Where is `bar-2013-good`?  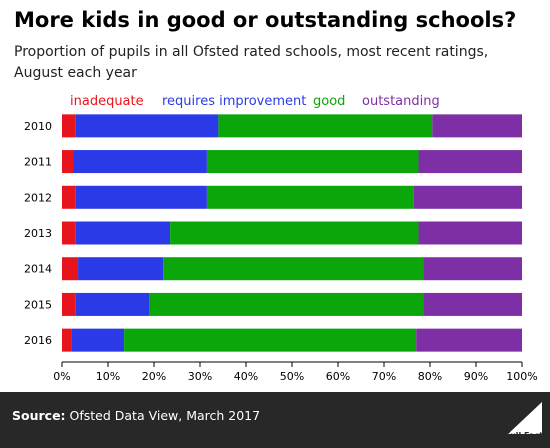 bar-2013-good is located at coordinates (294, 233).